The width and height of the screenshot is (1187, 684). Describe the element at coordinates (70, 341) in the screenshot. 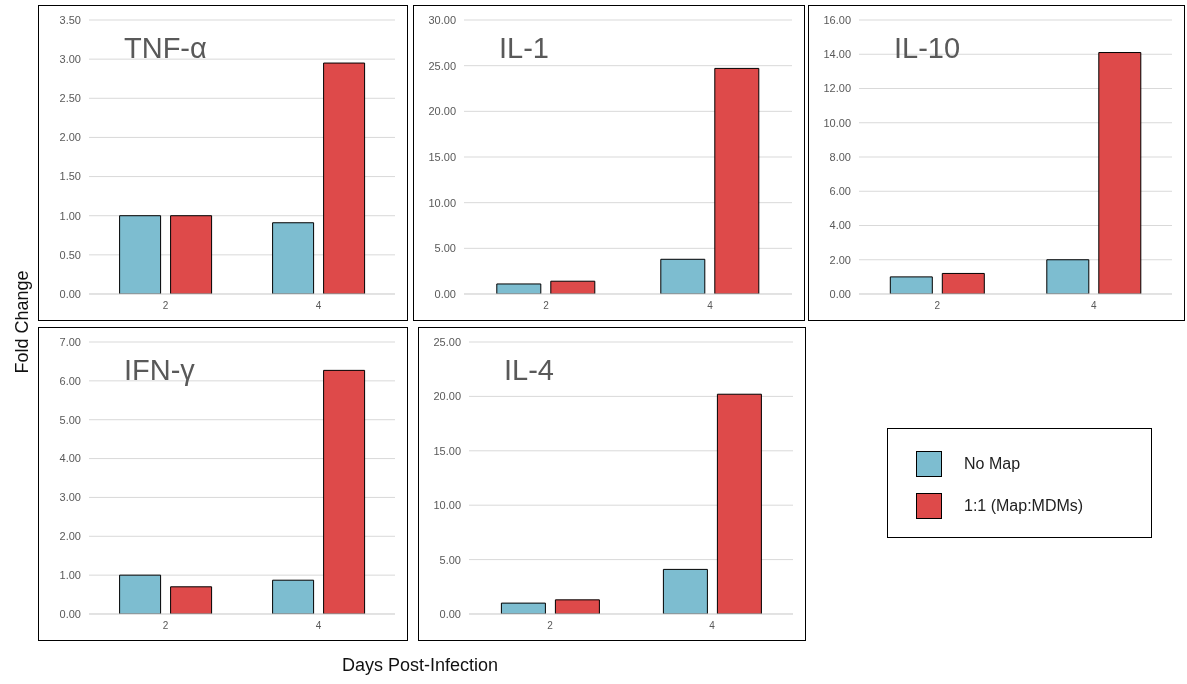

I see `y-tick-label: 7.00` at that location.